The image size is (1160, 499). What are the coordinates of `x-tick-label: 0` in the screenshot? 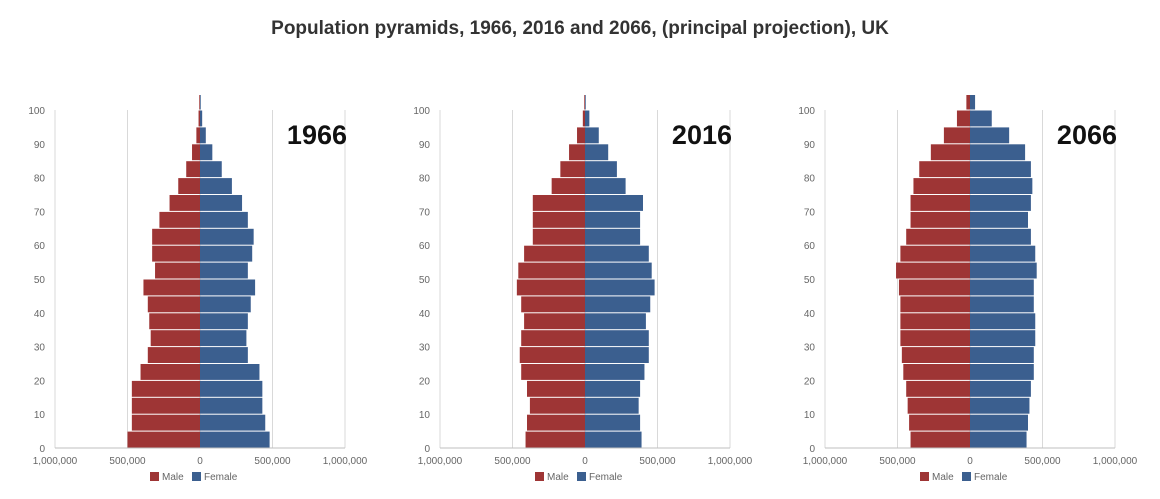 It's located at (970, 461).